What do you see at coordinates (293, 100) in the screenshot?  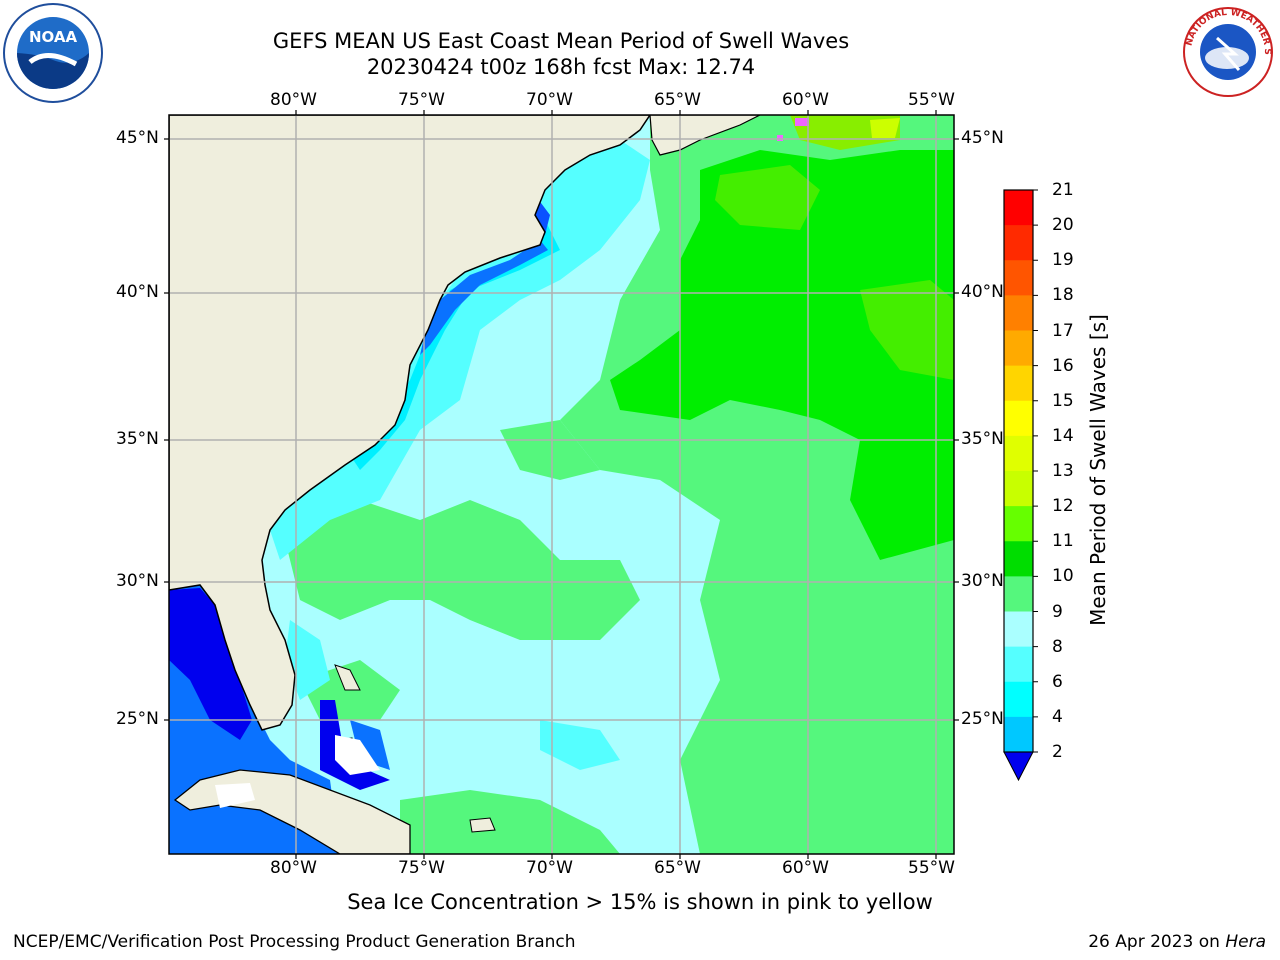 I see `lon-label-top: 80°W` at bounding box center [293, 100].